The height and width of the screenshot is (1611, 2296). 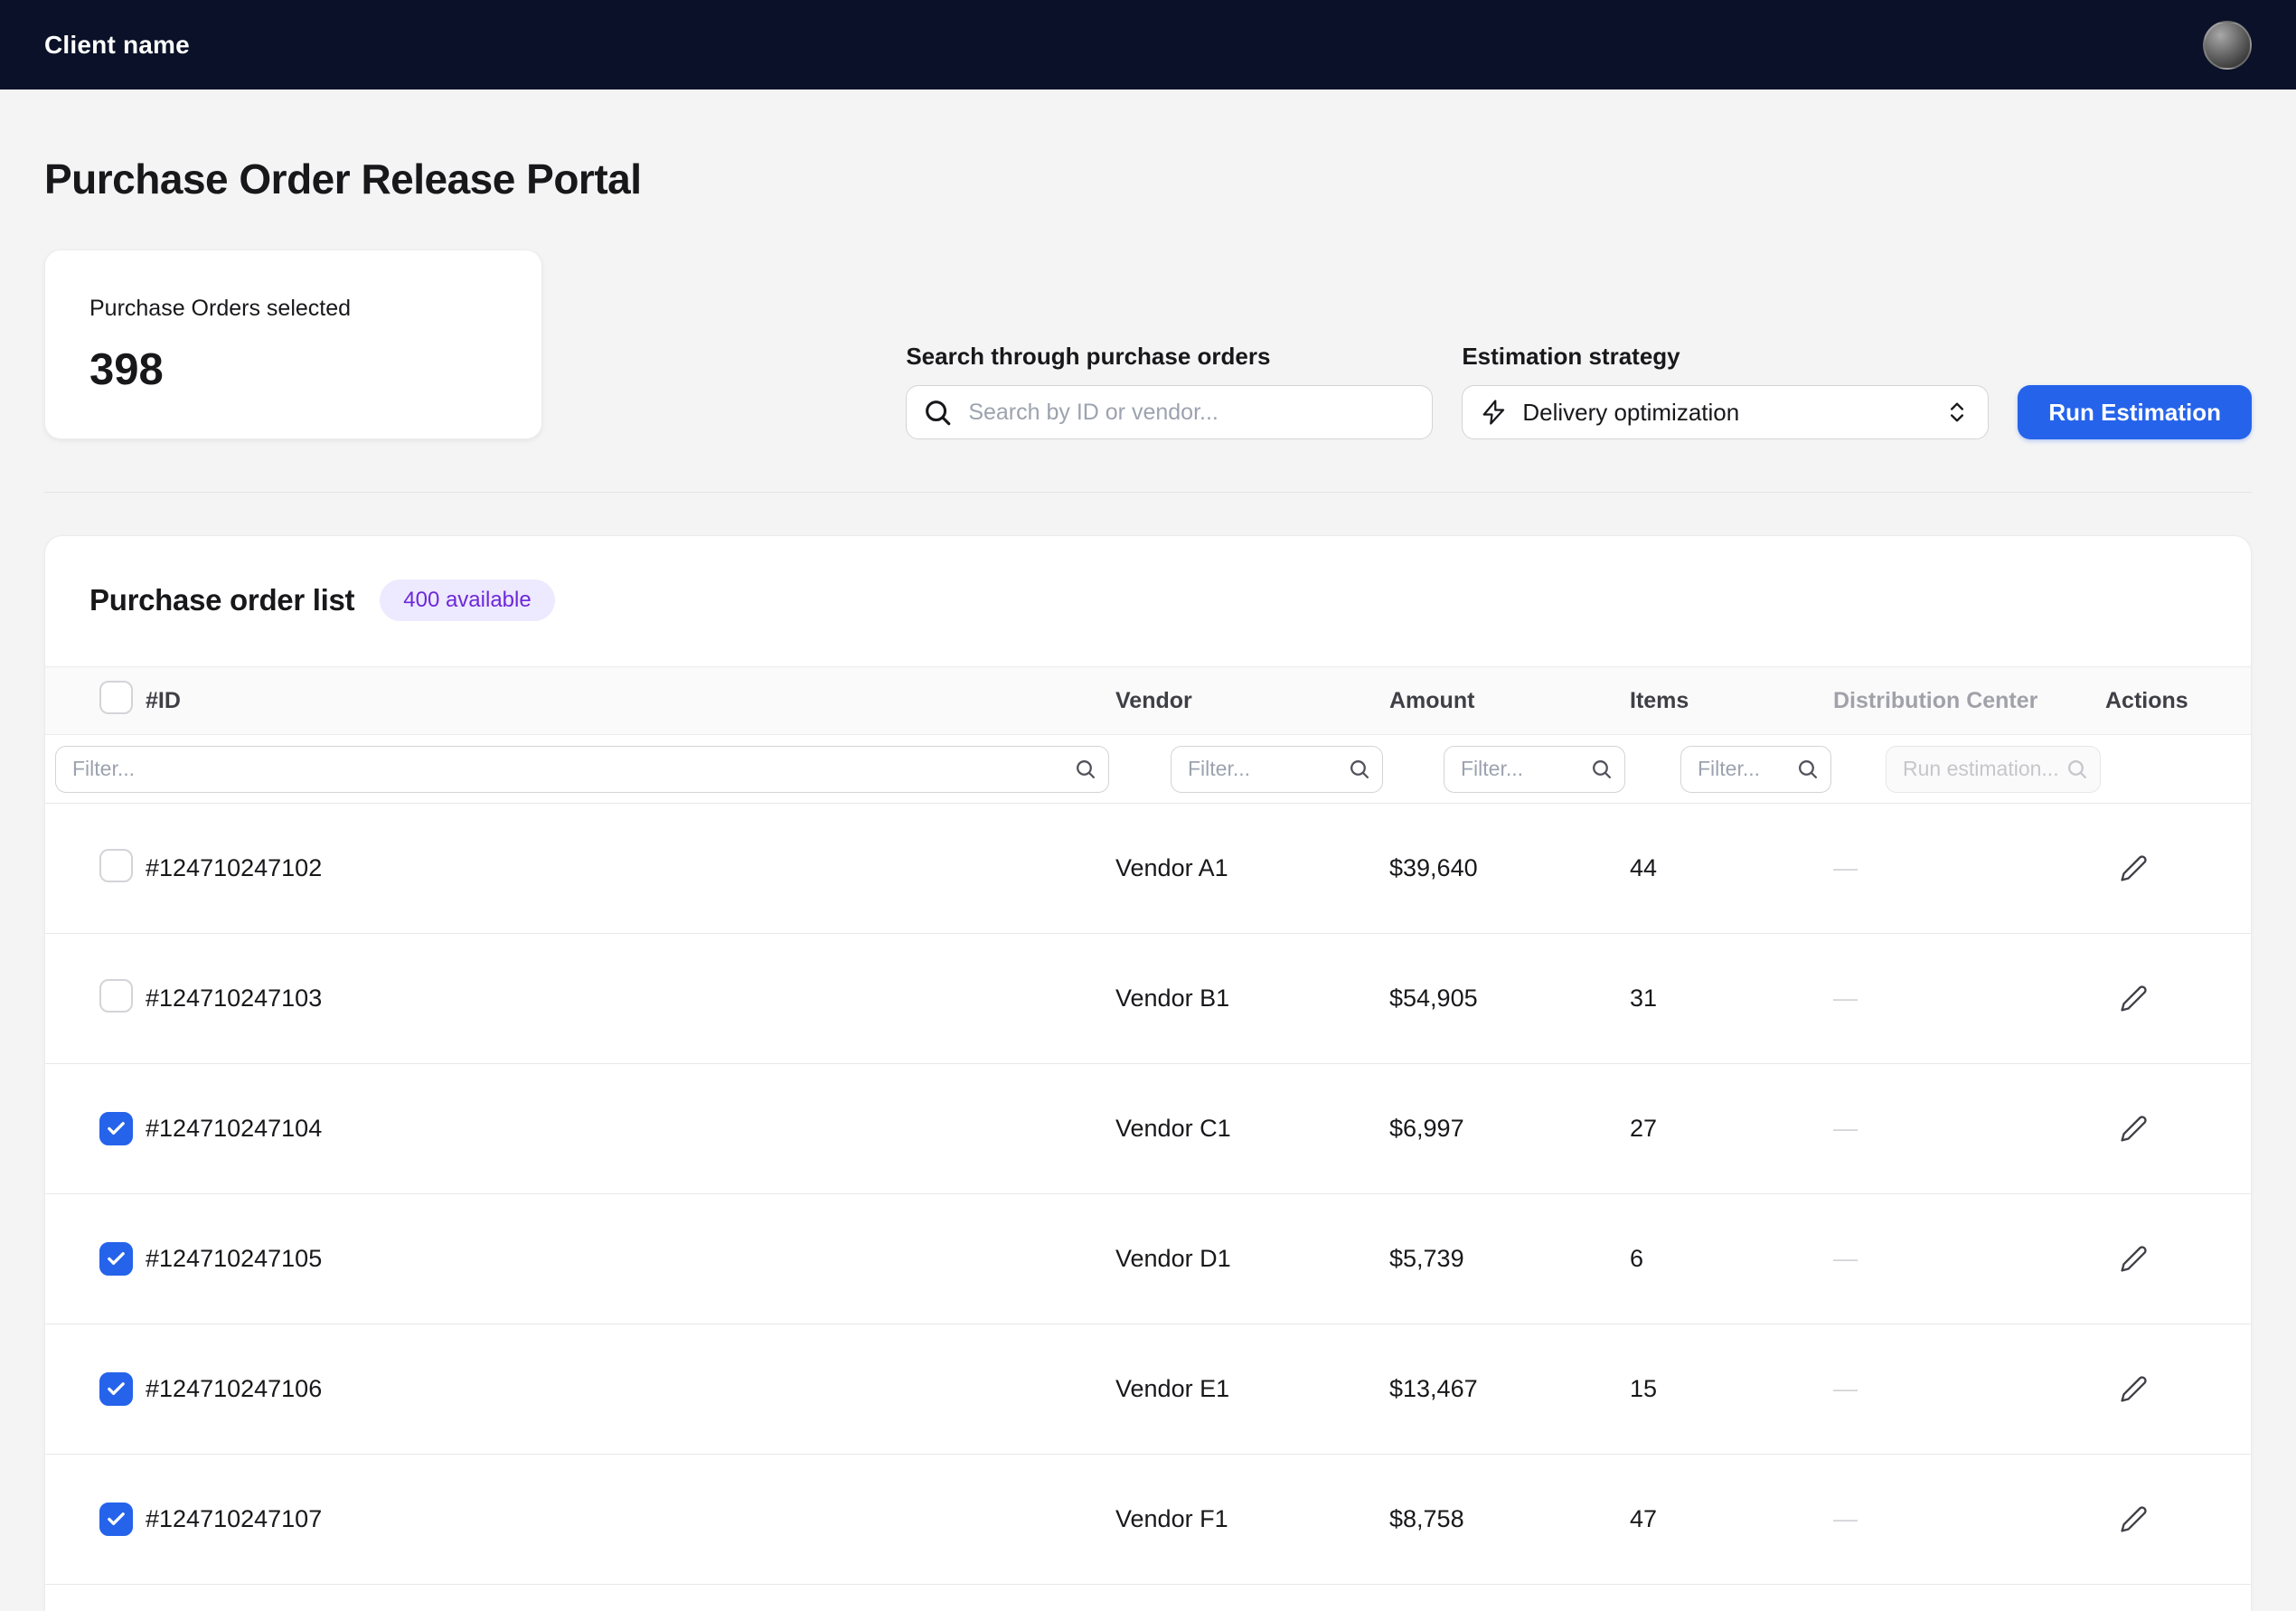 I want to click on column-header-distribution-center: Distribution Center, so click(x=1935, y=700).